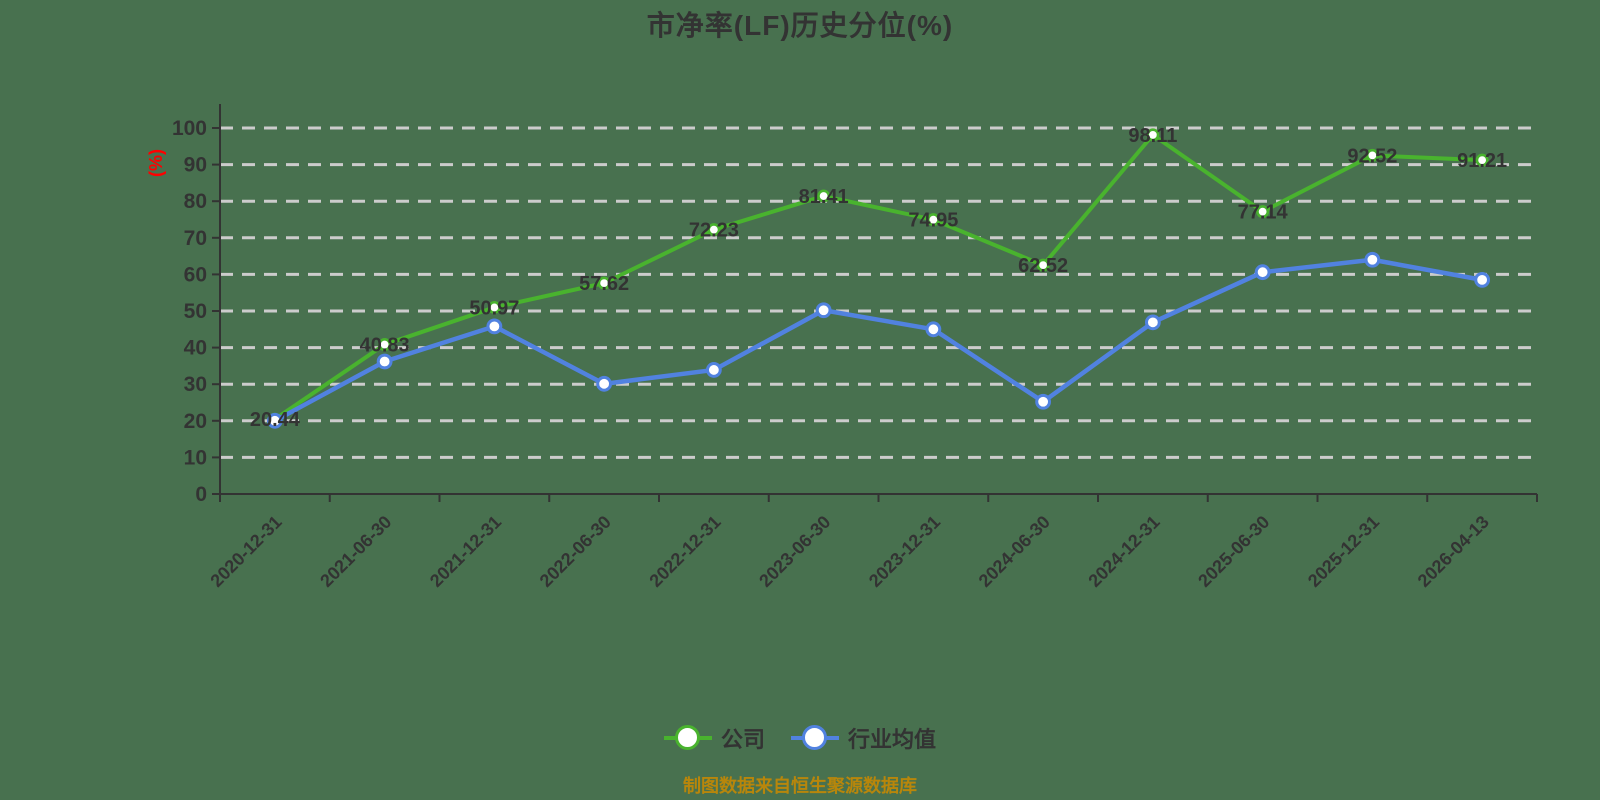 The width and height of the screenshot is (1600, 800). I want to click on company-legend-marker-icon, so click(687, 738).